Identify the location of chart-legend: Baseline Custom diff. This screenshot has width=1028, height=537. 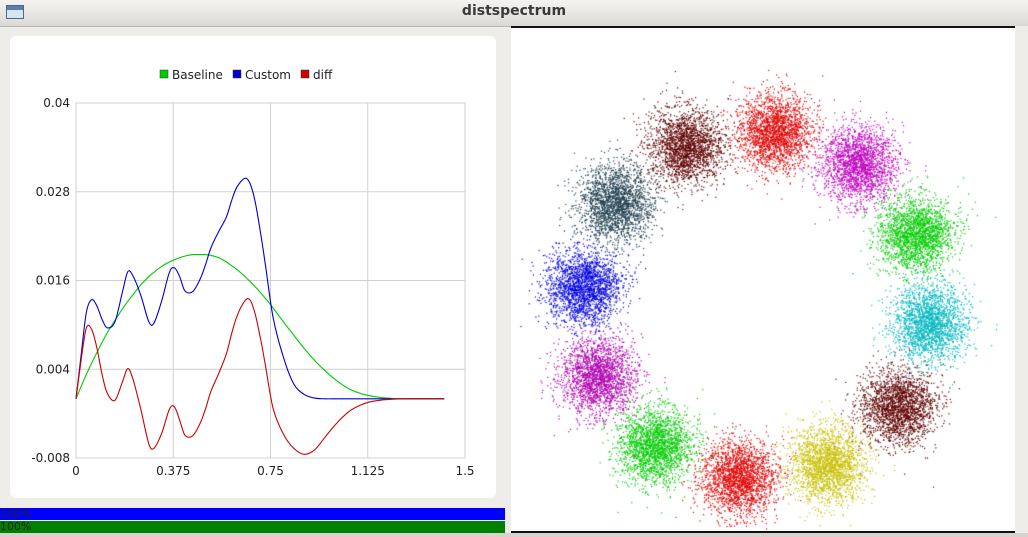
(246, 75).